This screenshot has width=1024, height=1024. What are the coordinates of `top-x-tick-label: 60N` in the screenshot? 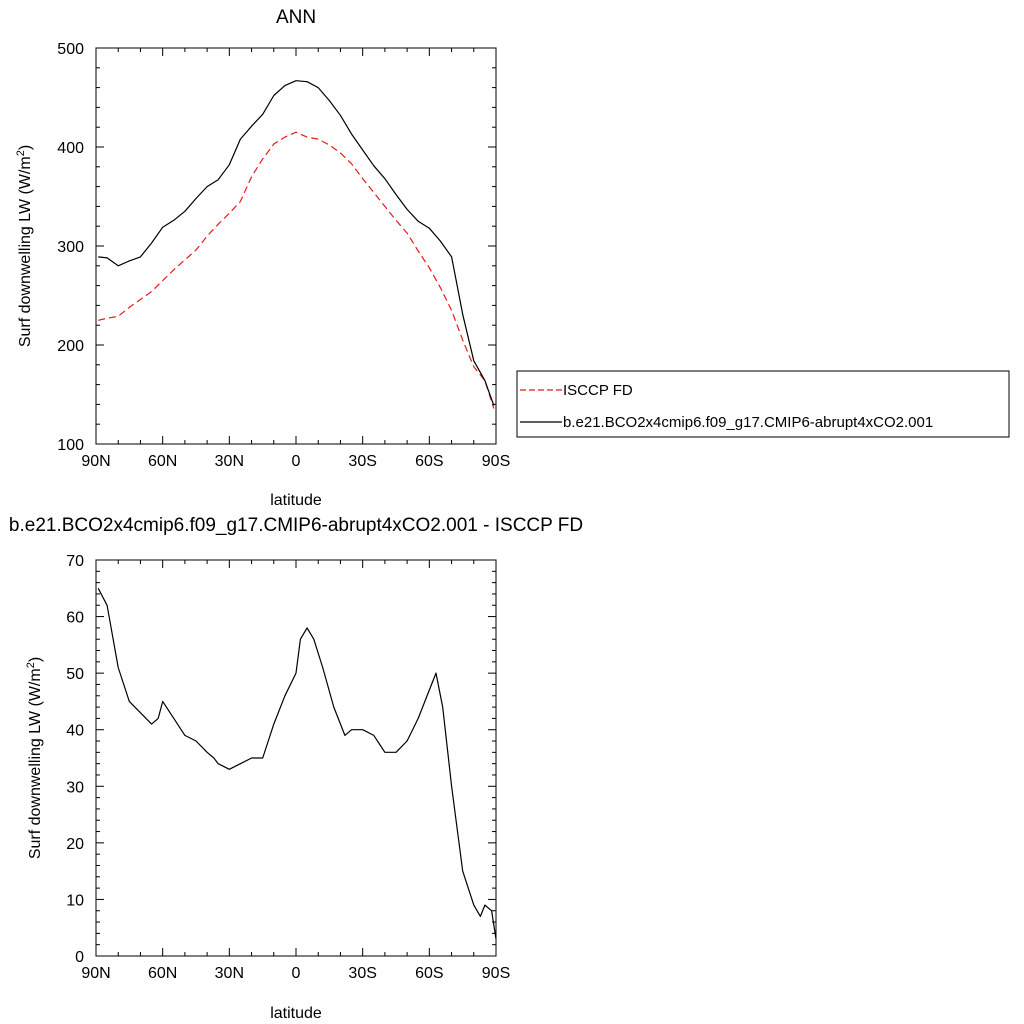 It's located at (162, 461).